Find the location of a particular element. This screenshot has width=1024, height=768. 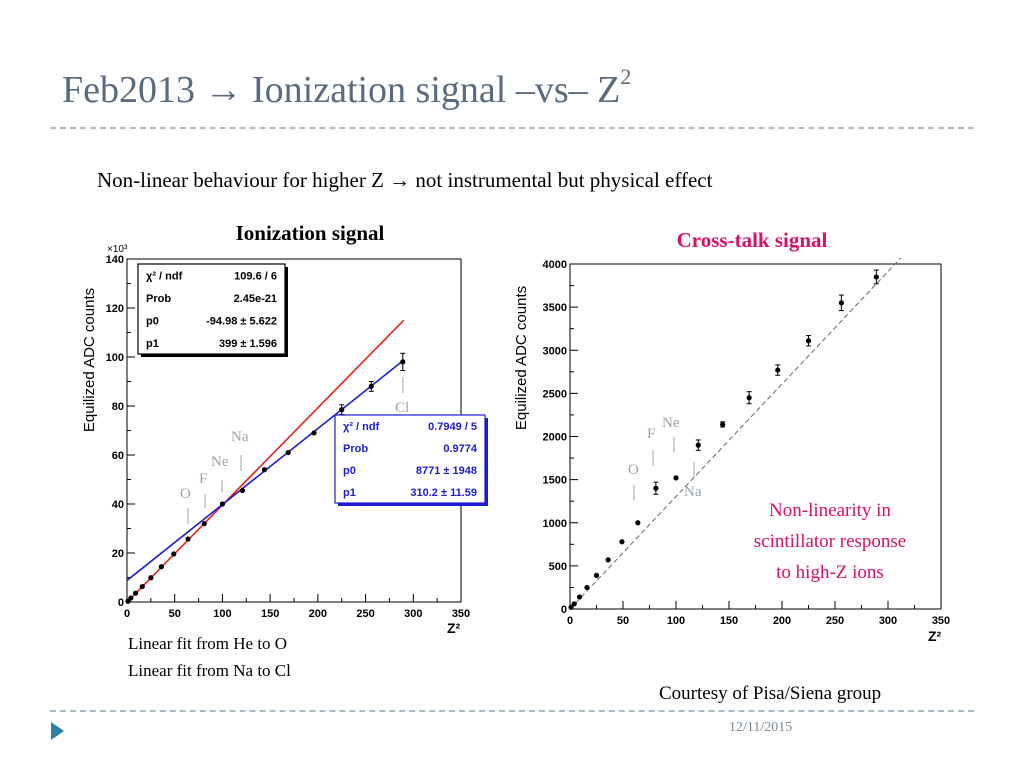

slide-date: 12/11/2015 is located at coordinates (761, 727).